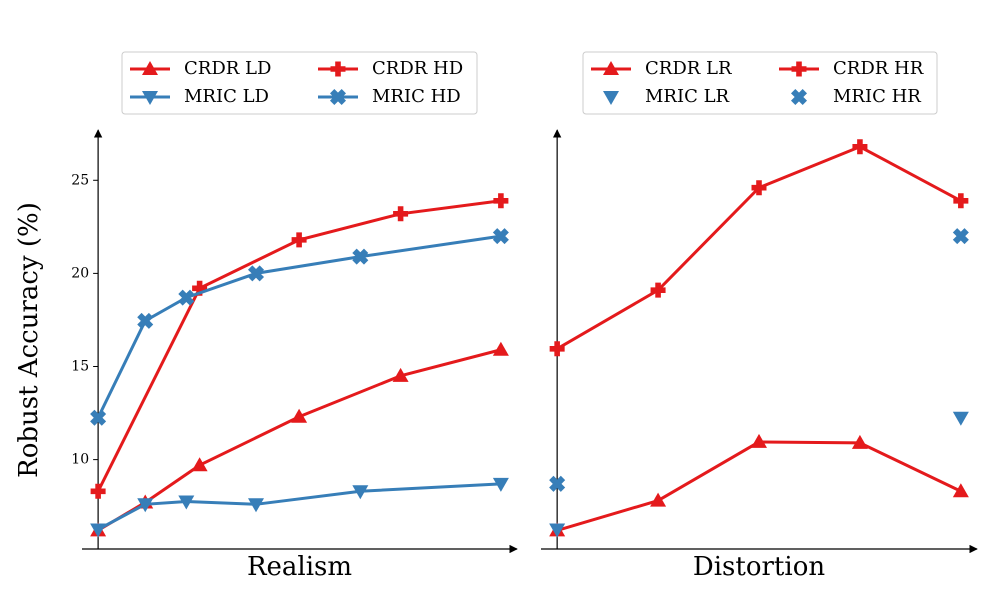 Image resolution: width=997 pixels, height=598 pixels. I want to click on legend-label: MRIC HD, so click(416, 96).